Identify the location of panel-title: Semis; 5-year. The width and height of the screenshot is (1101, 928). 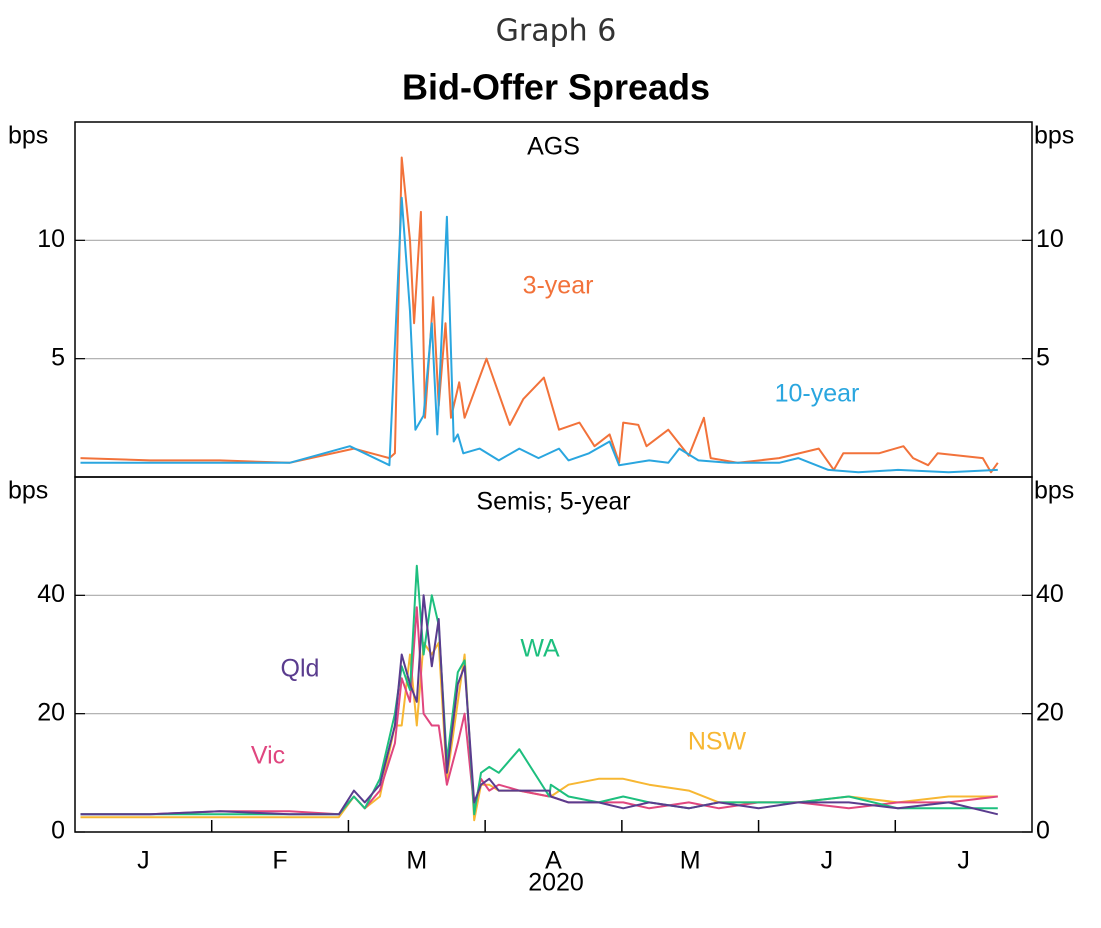
(553, 502).